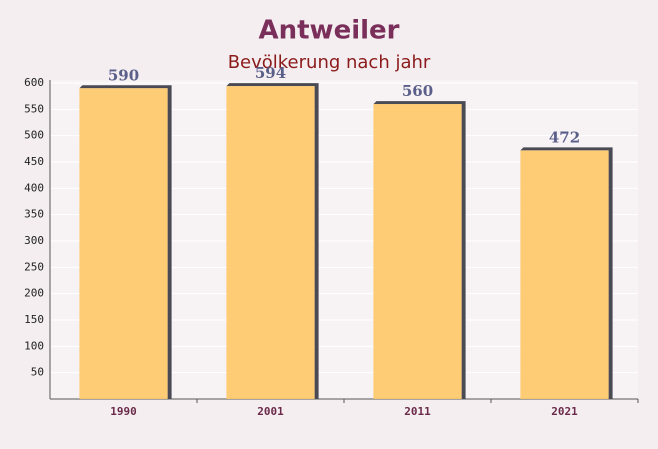 The width and height of the screenshot is (658, 449). I want to click on x-tick-label: 2011, so click(417, 411).